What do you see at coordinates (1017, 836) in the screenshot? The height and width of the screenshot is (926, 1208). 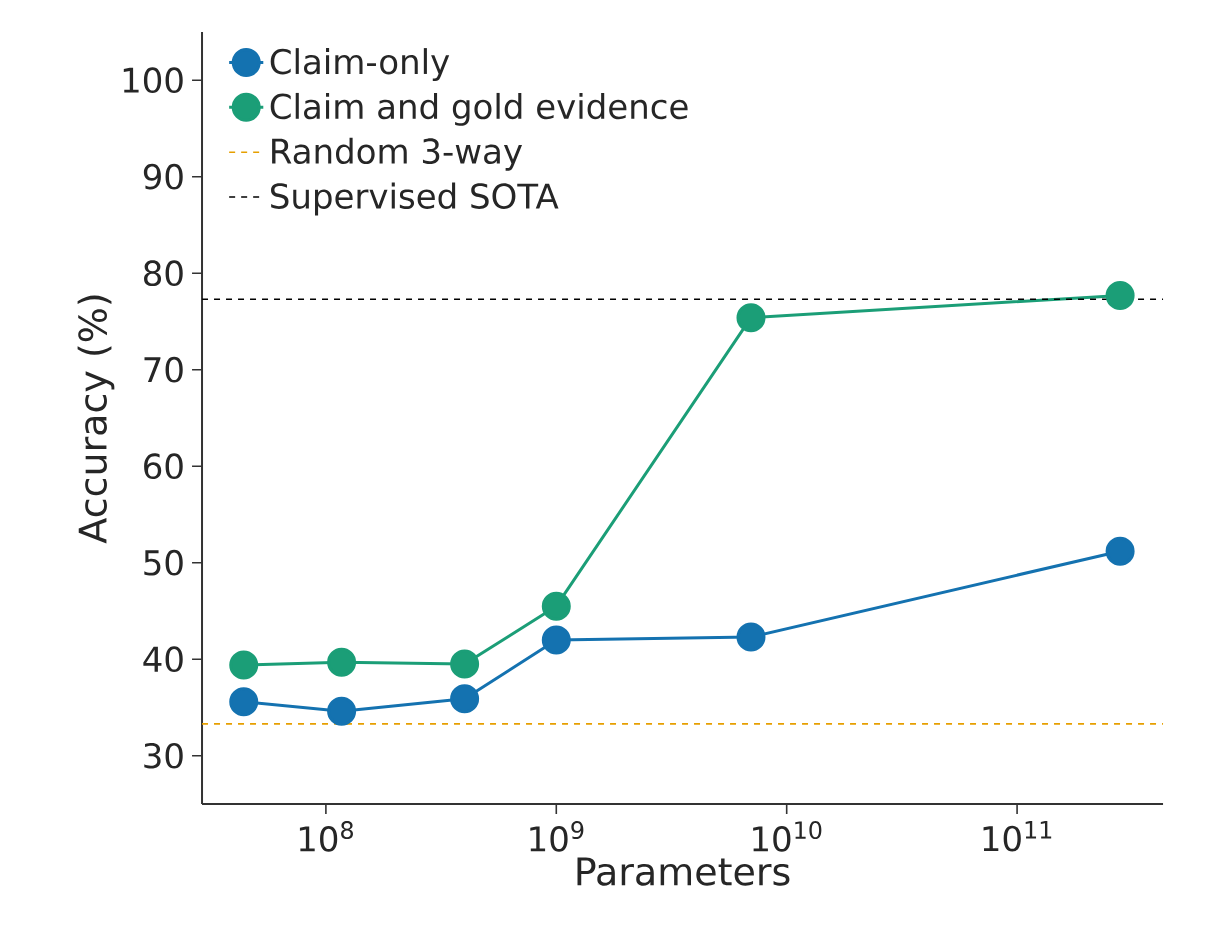 I see `x-tick-label: 10$^{11}$` at bounding box center [1017, 836].